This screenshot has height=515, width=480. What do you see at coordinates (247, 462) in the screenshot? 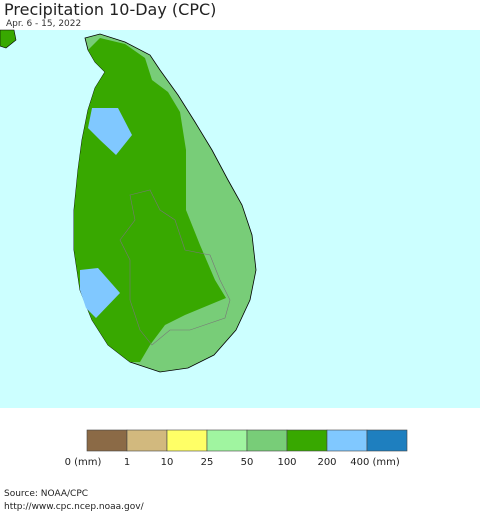
I see `legend-label: 50` at bounding box center [247, 462].